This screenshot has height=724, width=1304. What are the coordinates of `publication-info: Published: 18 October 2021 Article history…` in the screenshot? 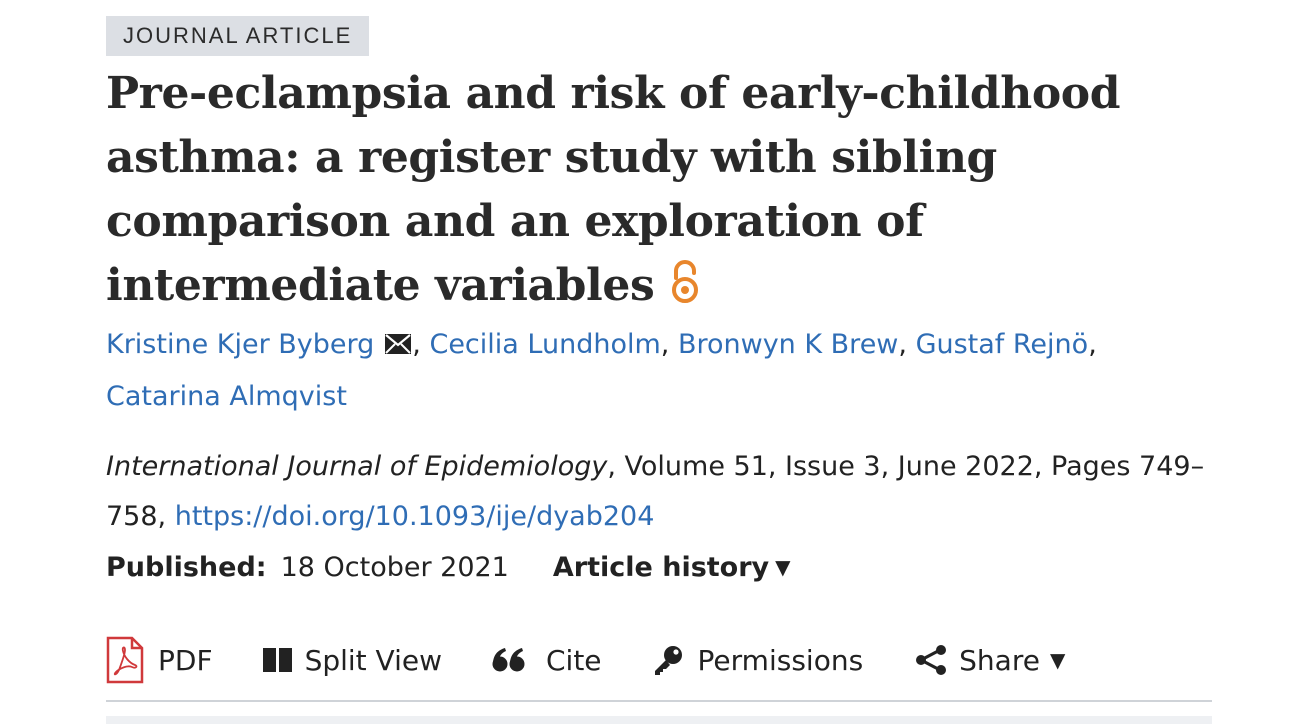 It's located at (448, 567).